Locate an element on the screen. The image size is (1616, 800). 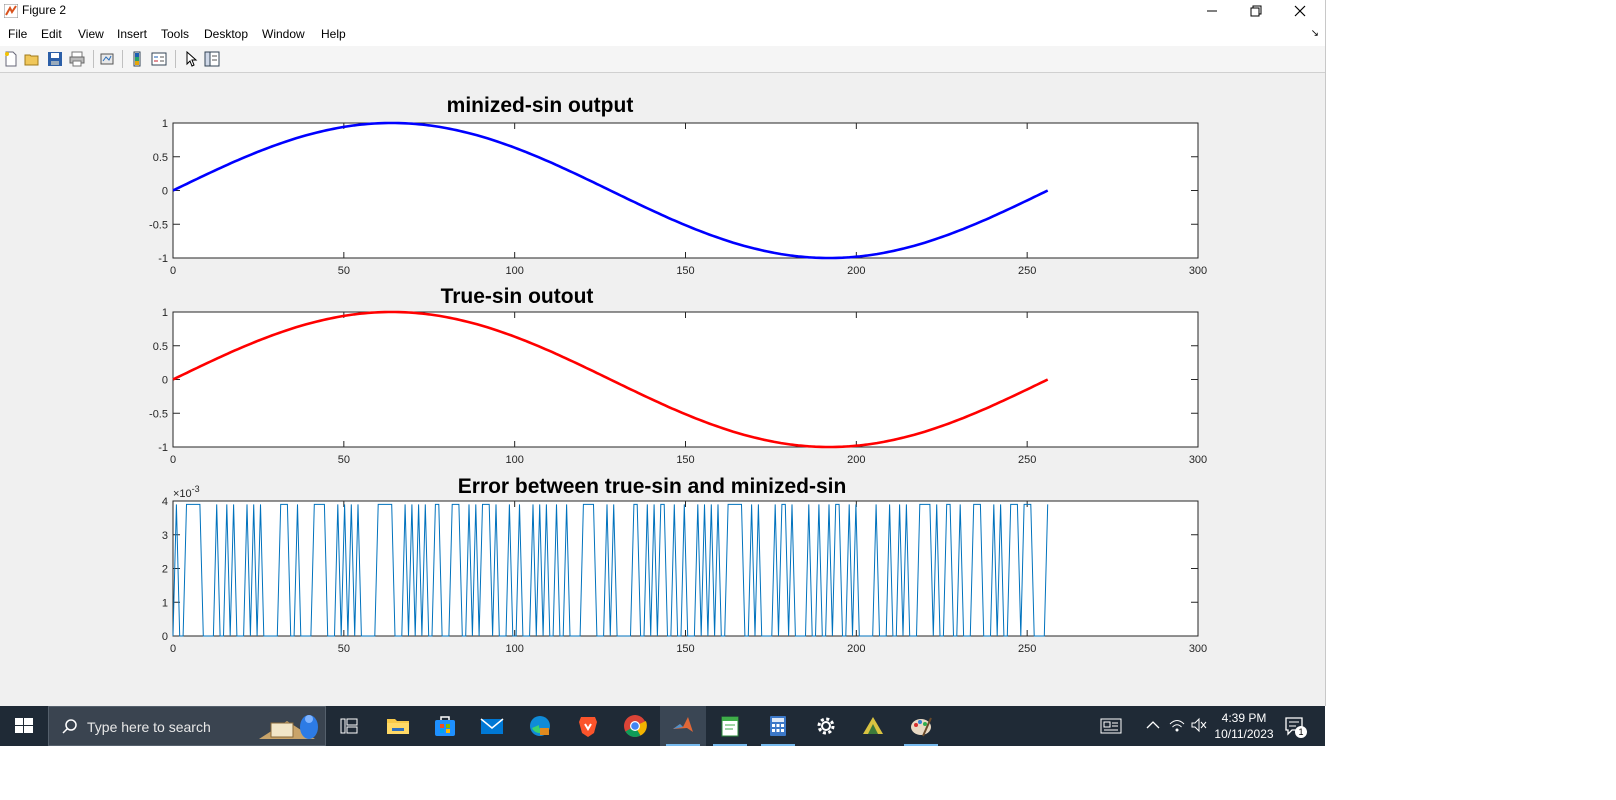
notification-badge: 1 is located at coordinates (1301, 732).